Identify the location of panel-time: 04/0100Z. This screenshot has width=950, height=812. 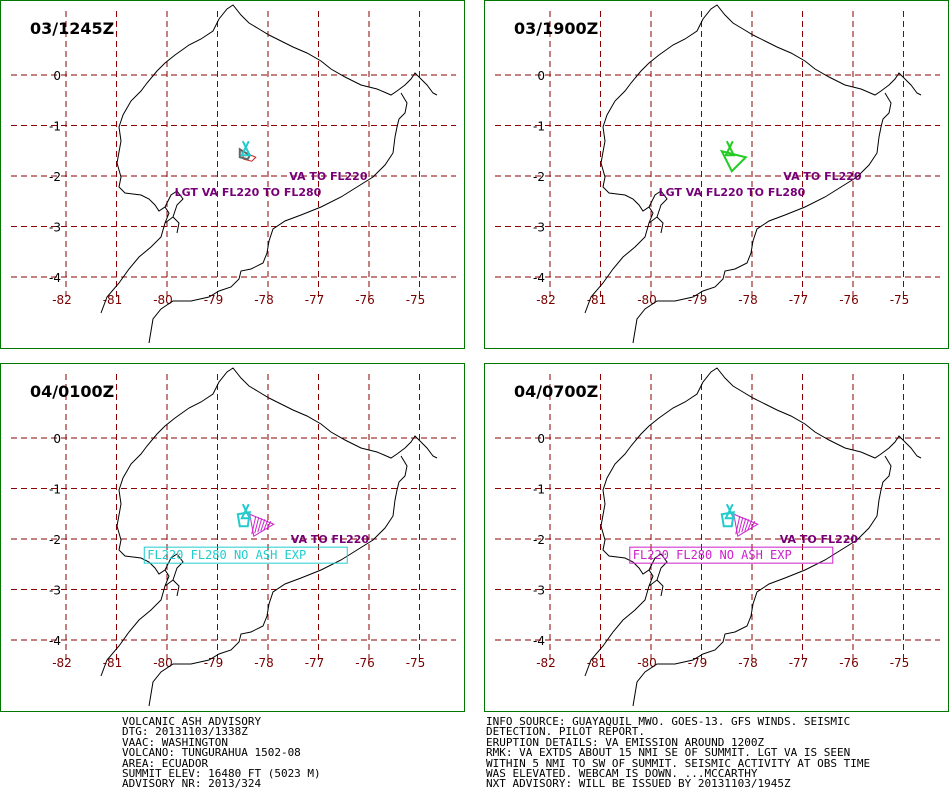
(72, 391).